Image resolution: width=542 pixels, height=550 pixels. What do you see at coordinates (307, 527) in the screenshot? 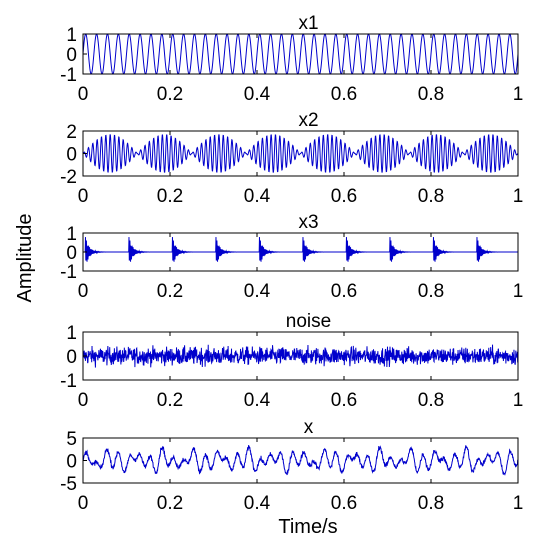
I see `x-axis-label: Time/s` at bounding box center [307, 527].